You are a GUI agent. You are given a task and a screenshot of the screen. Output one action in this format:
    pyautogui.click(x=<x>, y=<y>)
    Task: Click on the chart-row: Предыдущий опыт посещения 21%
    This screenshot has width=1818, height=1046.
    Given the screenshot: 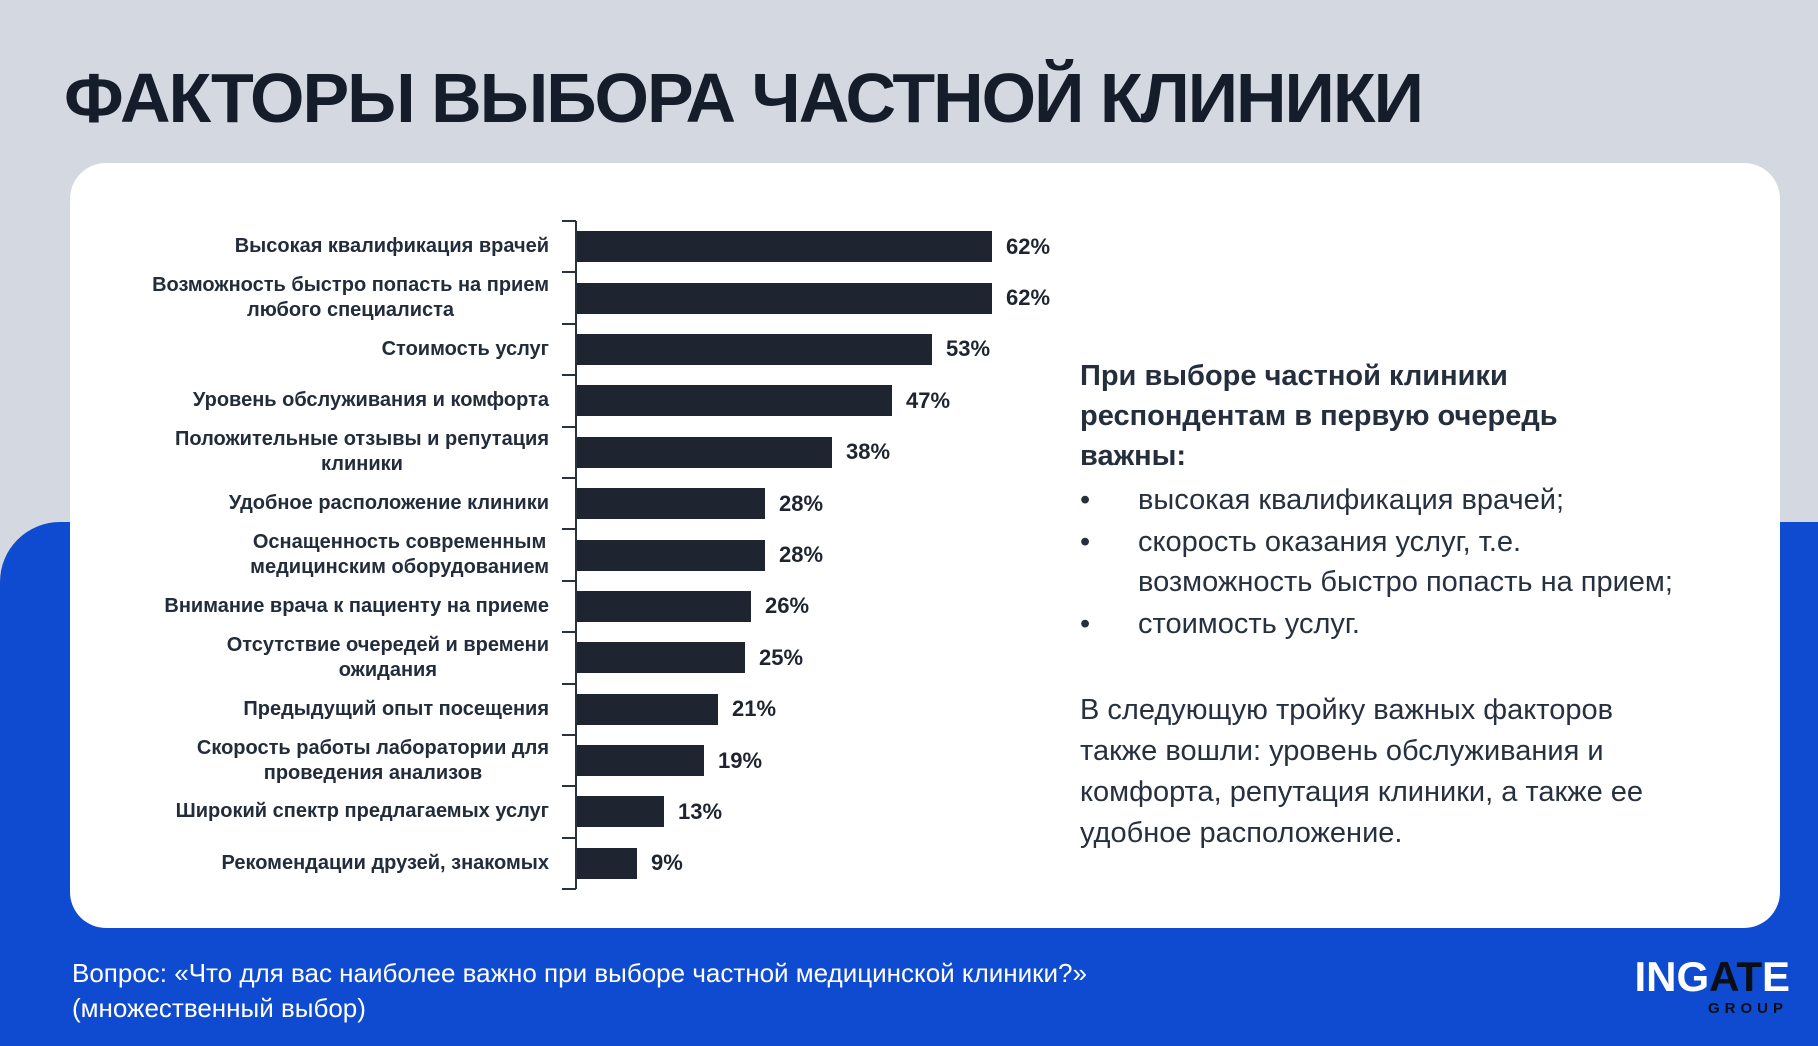 What is the action you would take?
    pyautogui.click(x=605, y=708)
    